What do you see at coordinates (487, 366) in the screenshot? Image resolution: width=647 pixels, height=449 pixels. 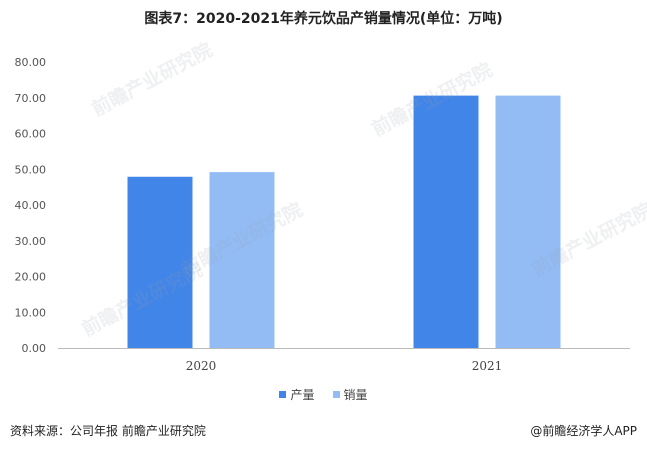 I see `x-tick-label: 2021` at bounding box center [487, 366].